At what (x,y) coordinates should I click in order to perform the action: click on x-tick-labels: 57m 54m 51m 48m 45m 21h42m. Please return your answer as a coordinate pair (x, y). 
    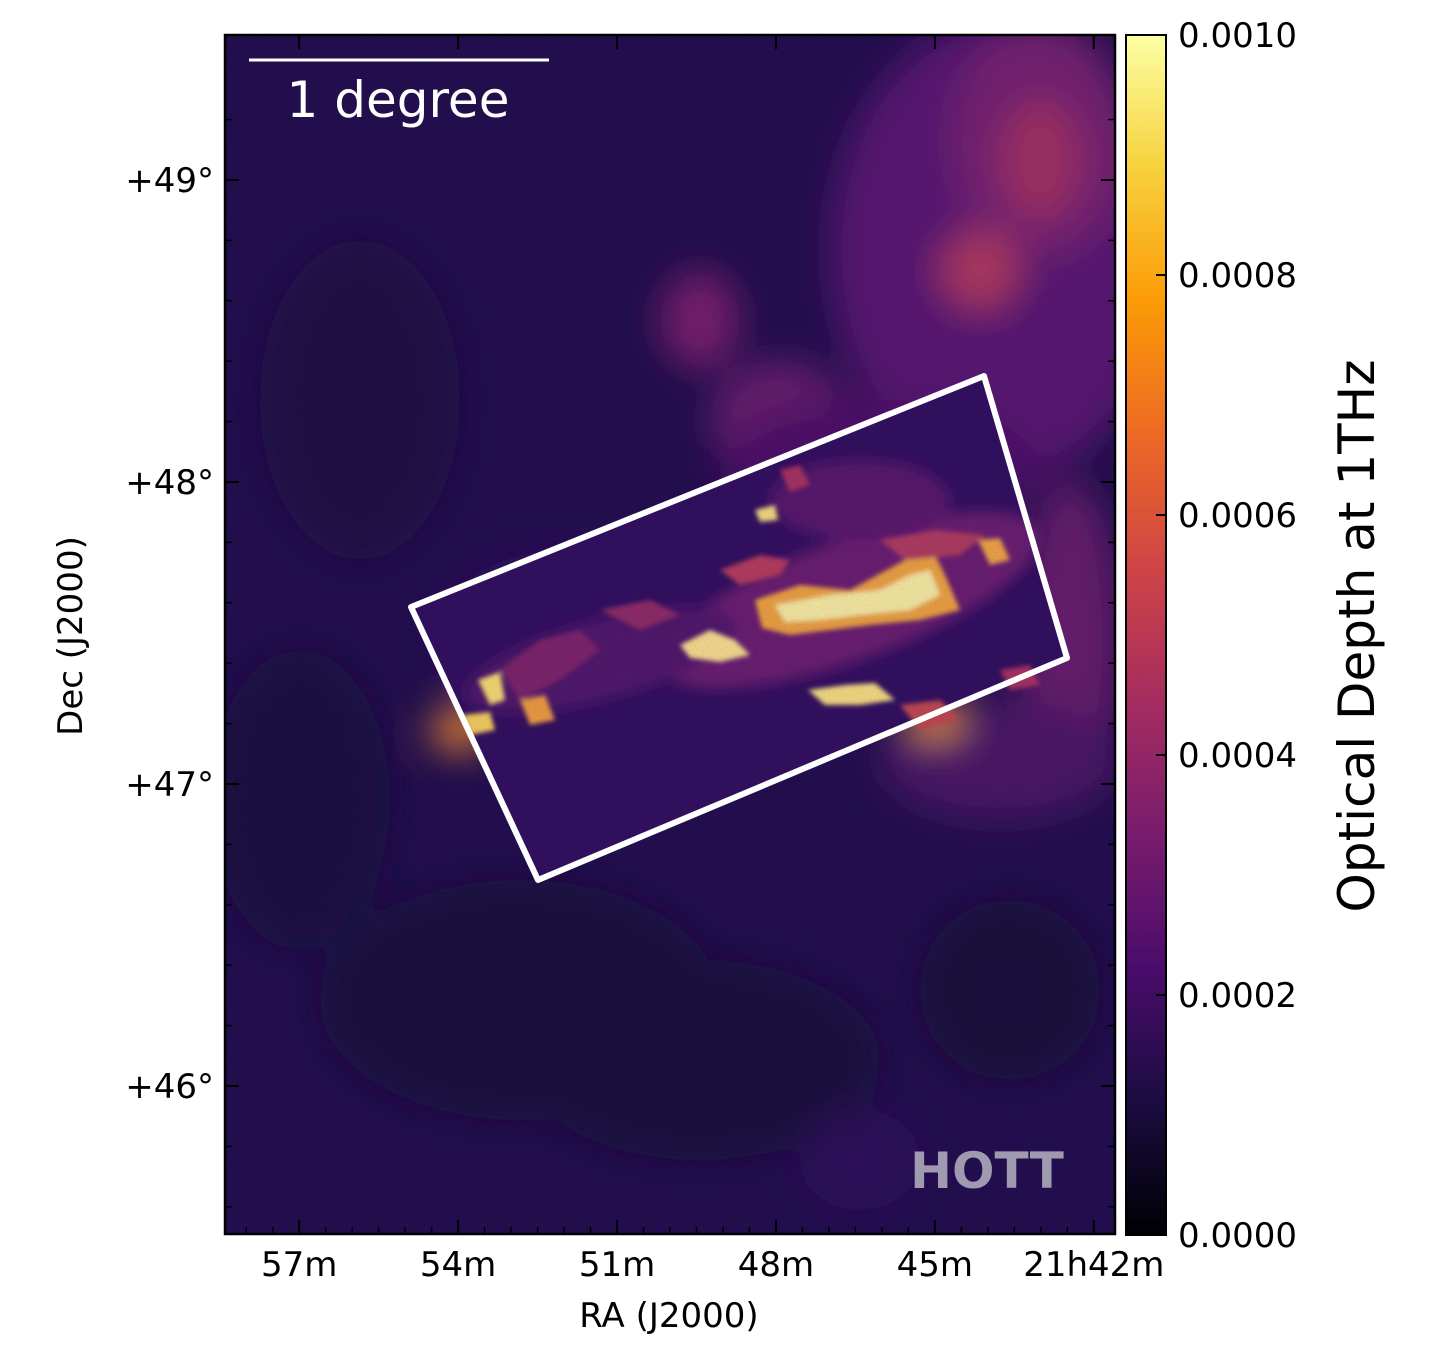
    Looking at the image, I should click on (712, 1265).